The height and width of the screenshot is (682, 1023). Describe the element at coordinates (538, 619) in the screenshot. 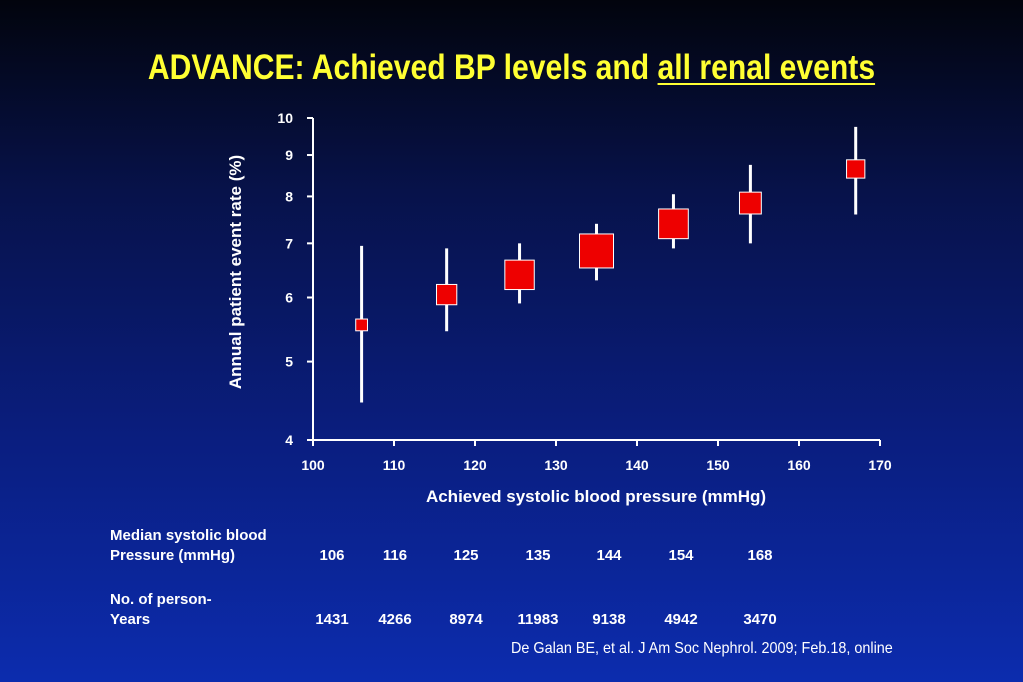

I see `person-years-value: 11983` at that location.